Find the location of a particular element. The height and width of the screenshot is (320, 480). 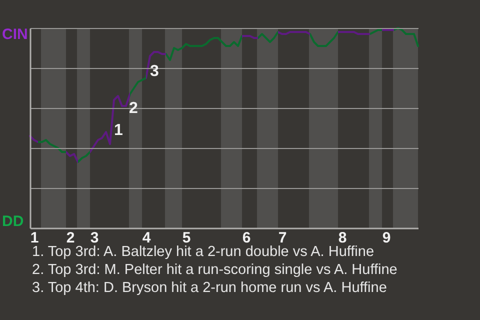

text: CIN is located at coordinates (15, 34).